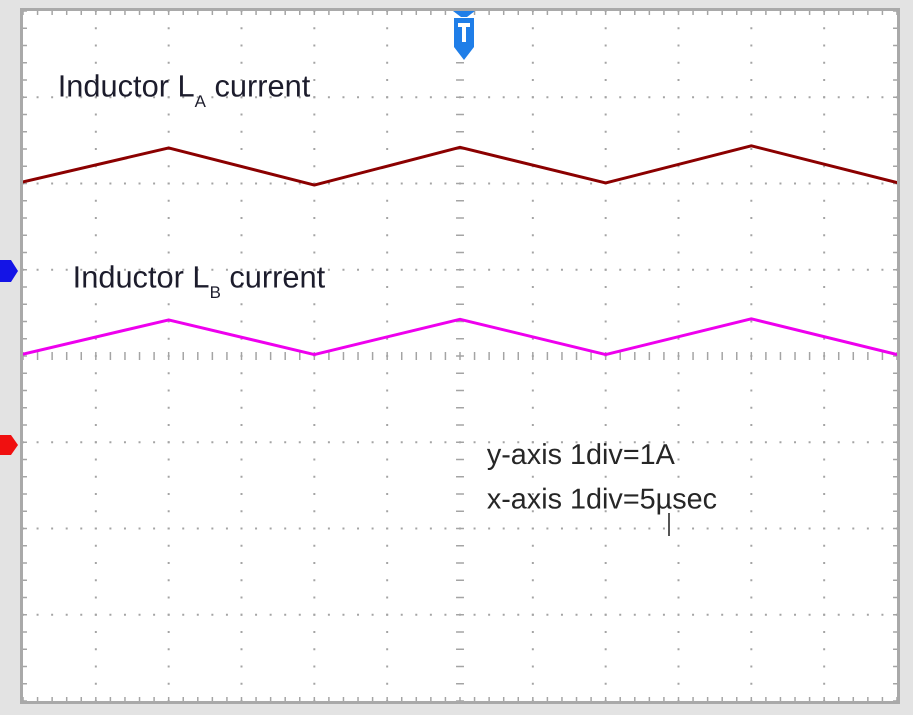 The height and width of the screenshot is (715, 913). I want to click on text: y-axis 1div=1A, so click(581, 455).